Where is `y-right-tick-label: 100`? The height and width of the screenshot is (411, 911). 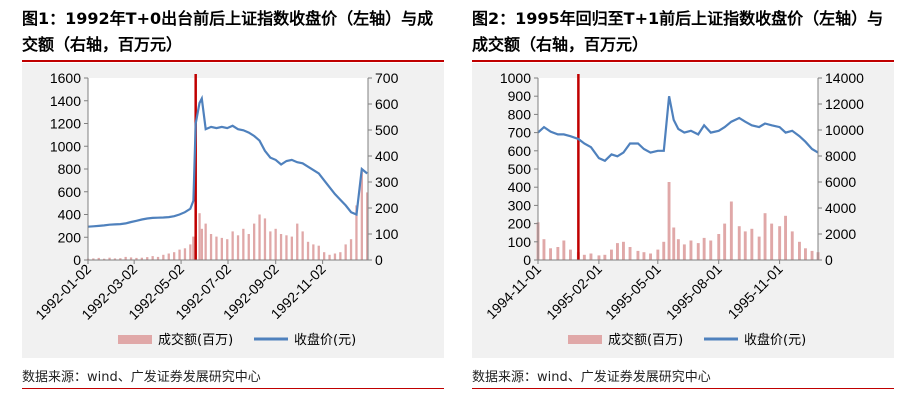 y-right-tick-label: 100 is located at coordinates (387, 234).